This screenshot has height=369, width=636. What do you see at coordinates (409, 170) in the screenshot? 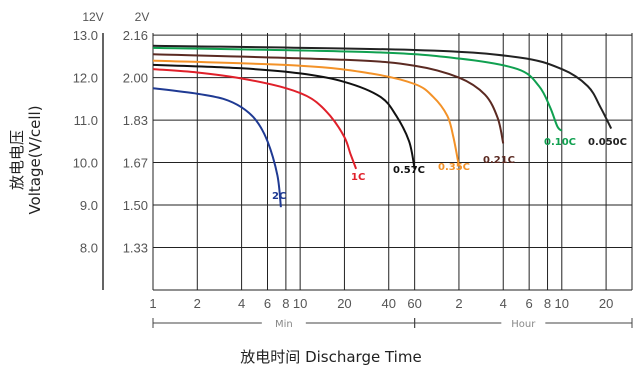
I see `series-label-0.57C: 0.57C` at bounding box center [409, 170].